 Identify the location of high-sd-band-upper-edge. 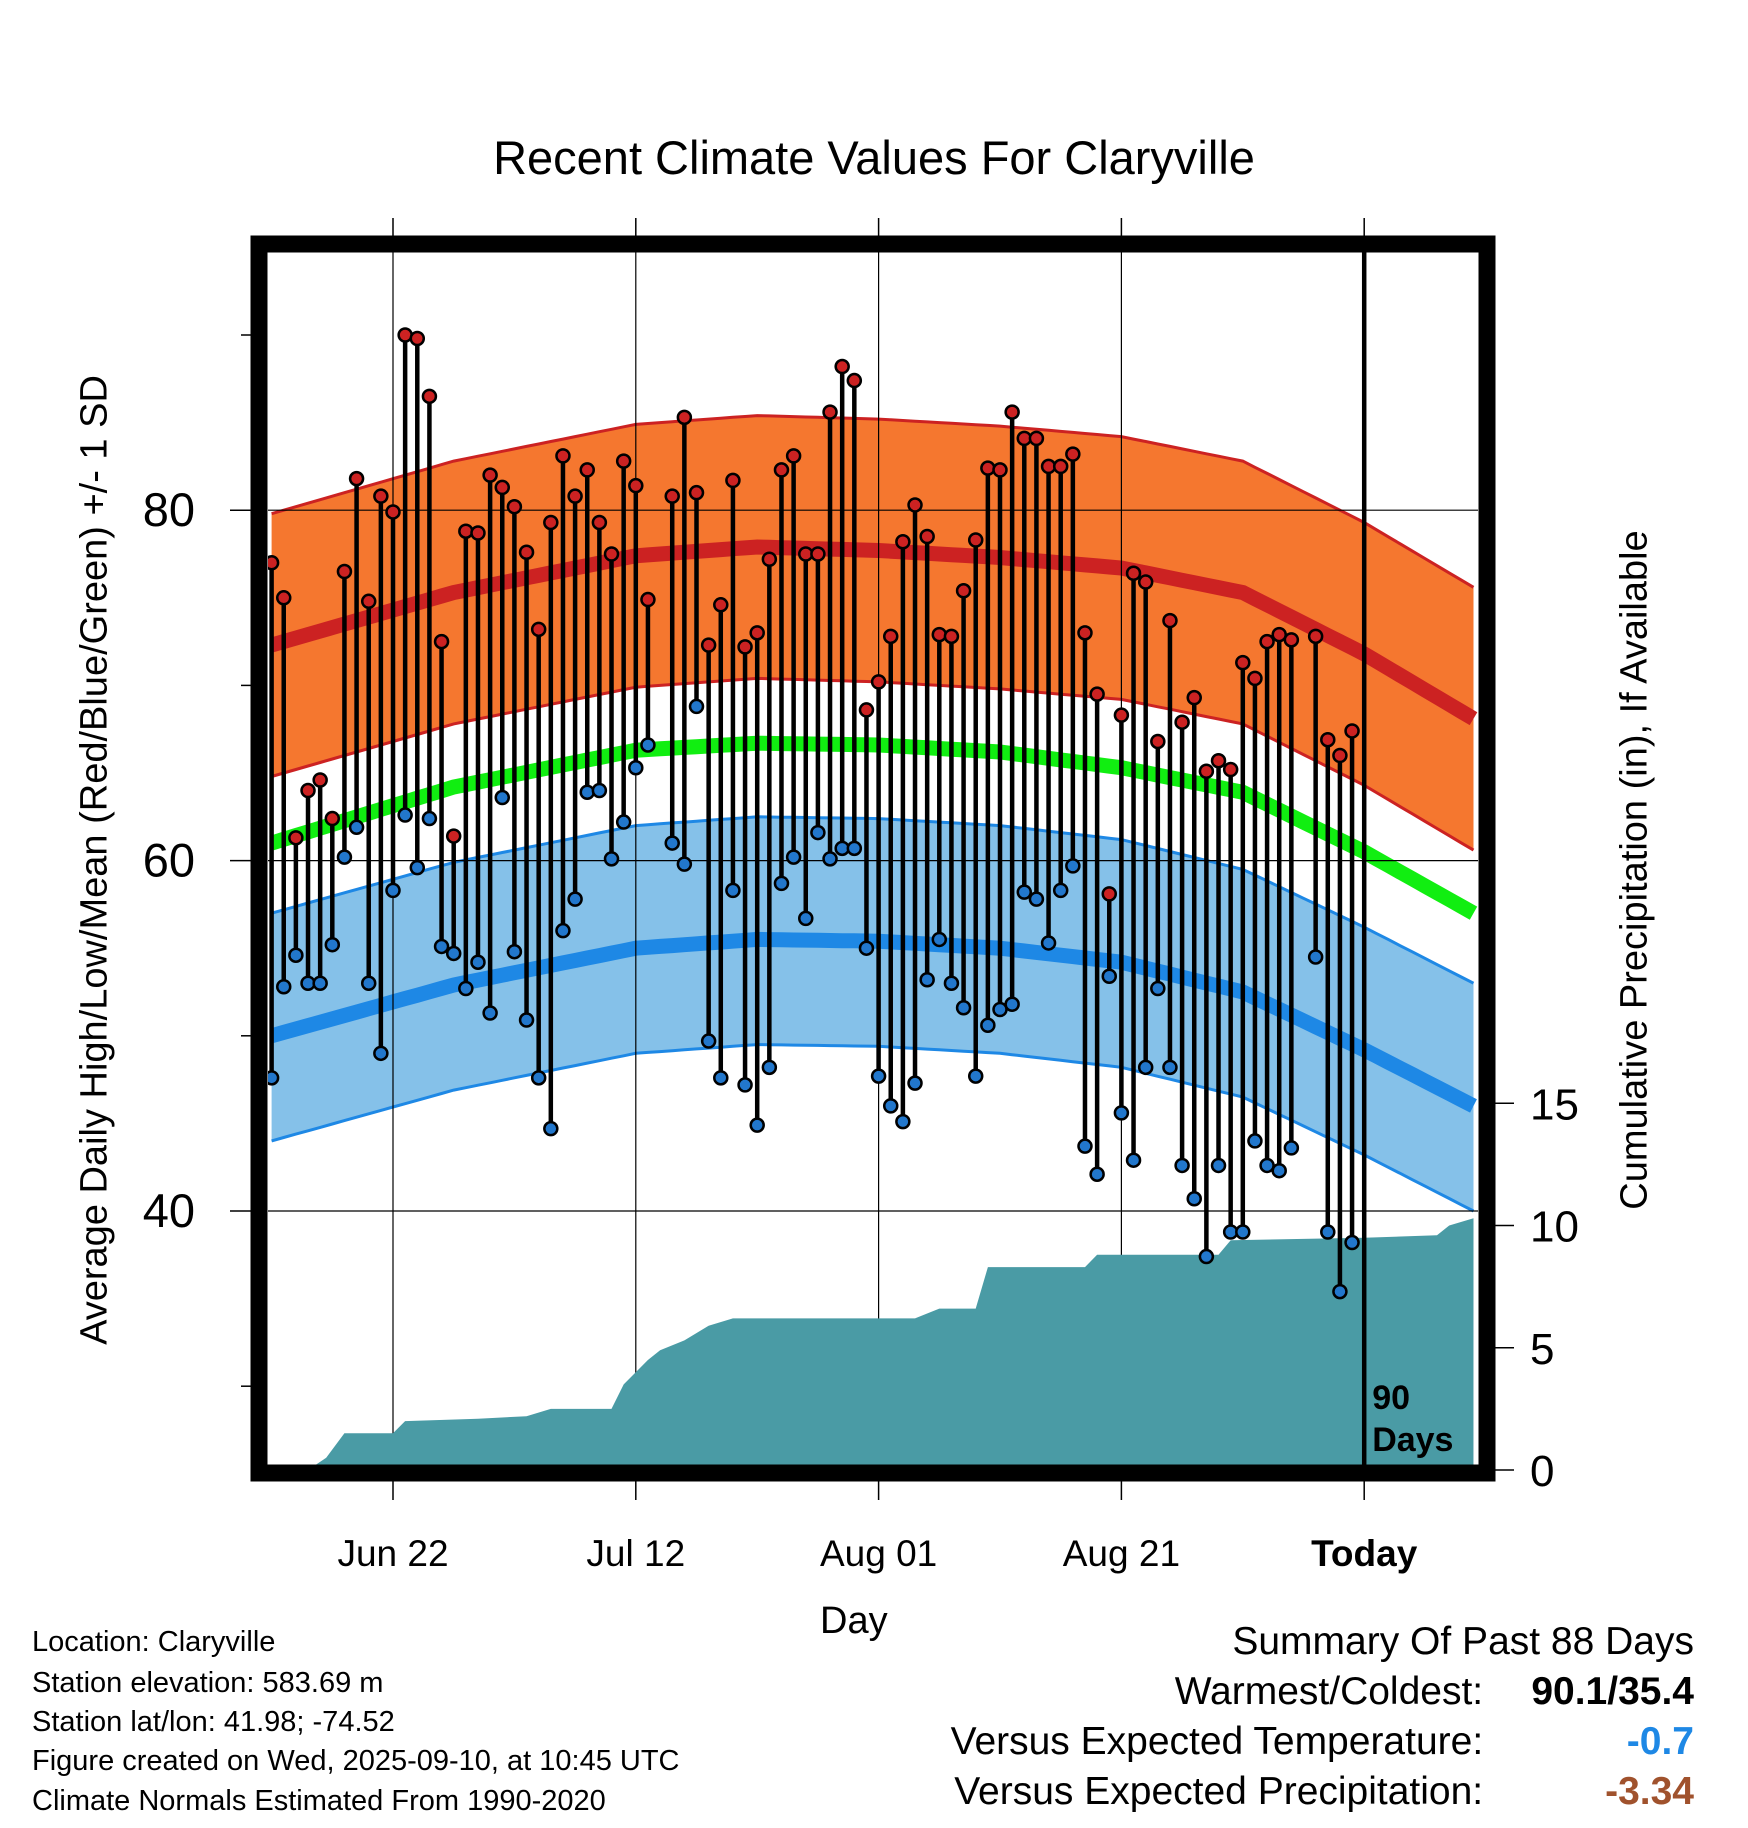
(873, 501).